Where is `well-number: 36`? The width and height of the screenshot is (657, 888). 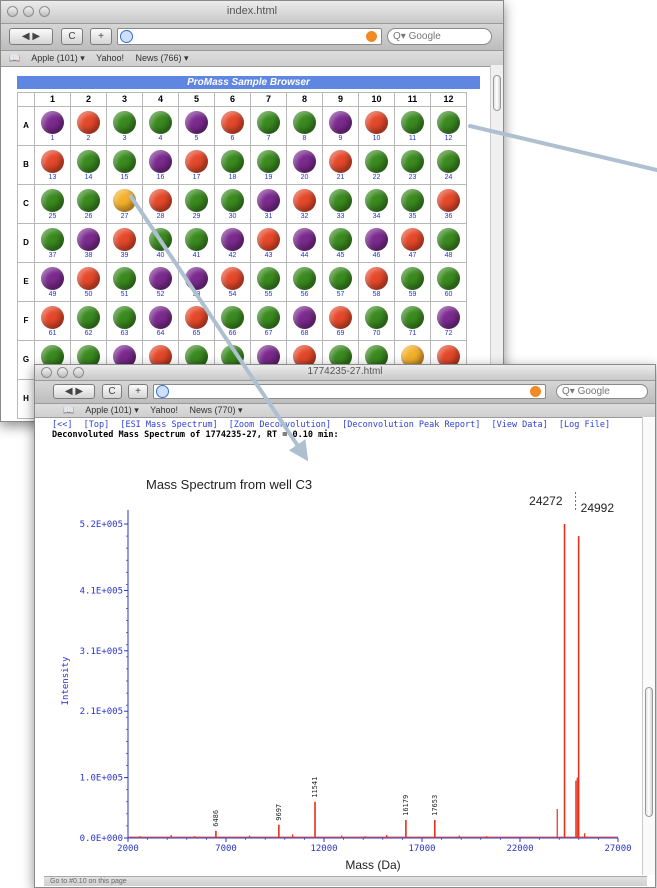 well-number: 36 is located at coordinates (448, 216).